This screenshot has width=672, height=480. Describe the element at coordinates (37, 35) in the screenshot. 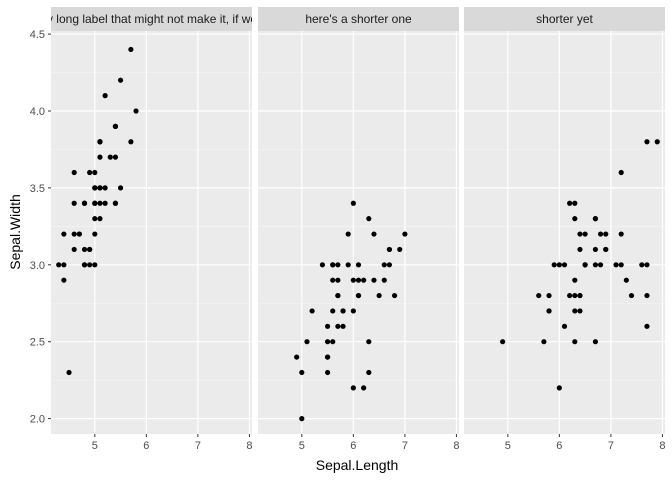

I see `y-tick-label: 4.5` at that location.